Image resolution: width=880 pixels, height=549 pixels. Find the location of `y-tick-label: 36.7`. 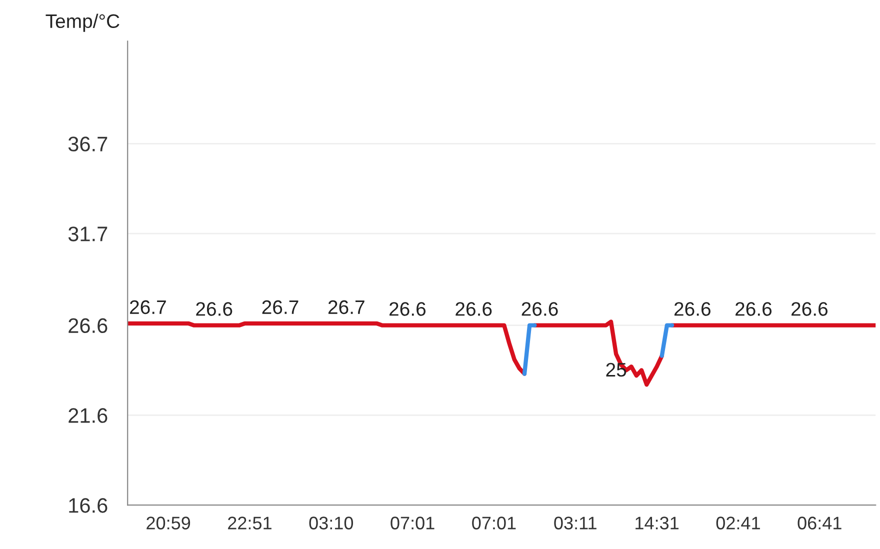

y-tick-label: 36.7 is located at coordinates (88, 144).